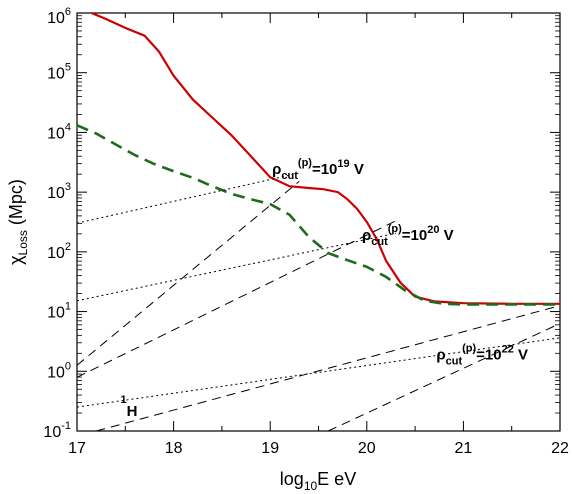 The height and width of the screenshot is (494, 573). Describe the element at coordinates (59, 251) in the screenshot. I see `y-tick-label: 10²` at that location.